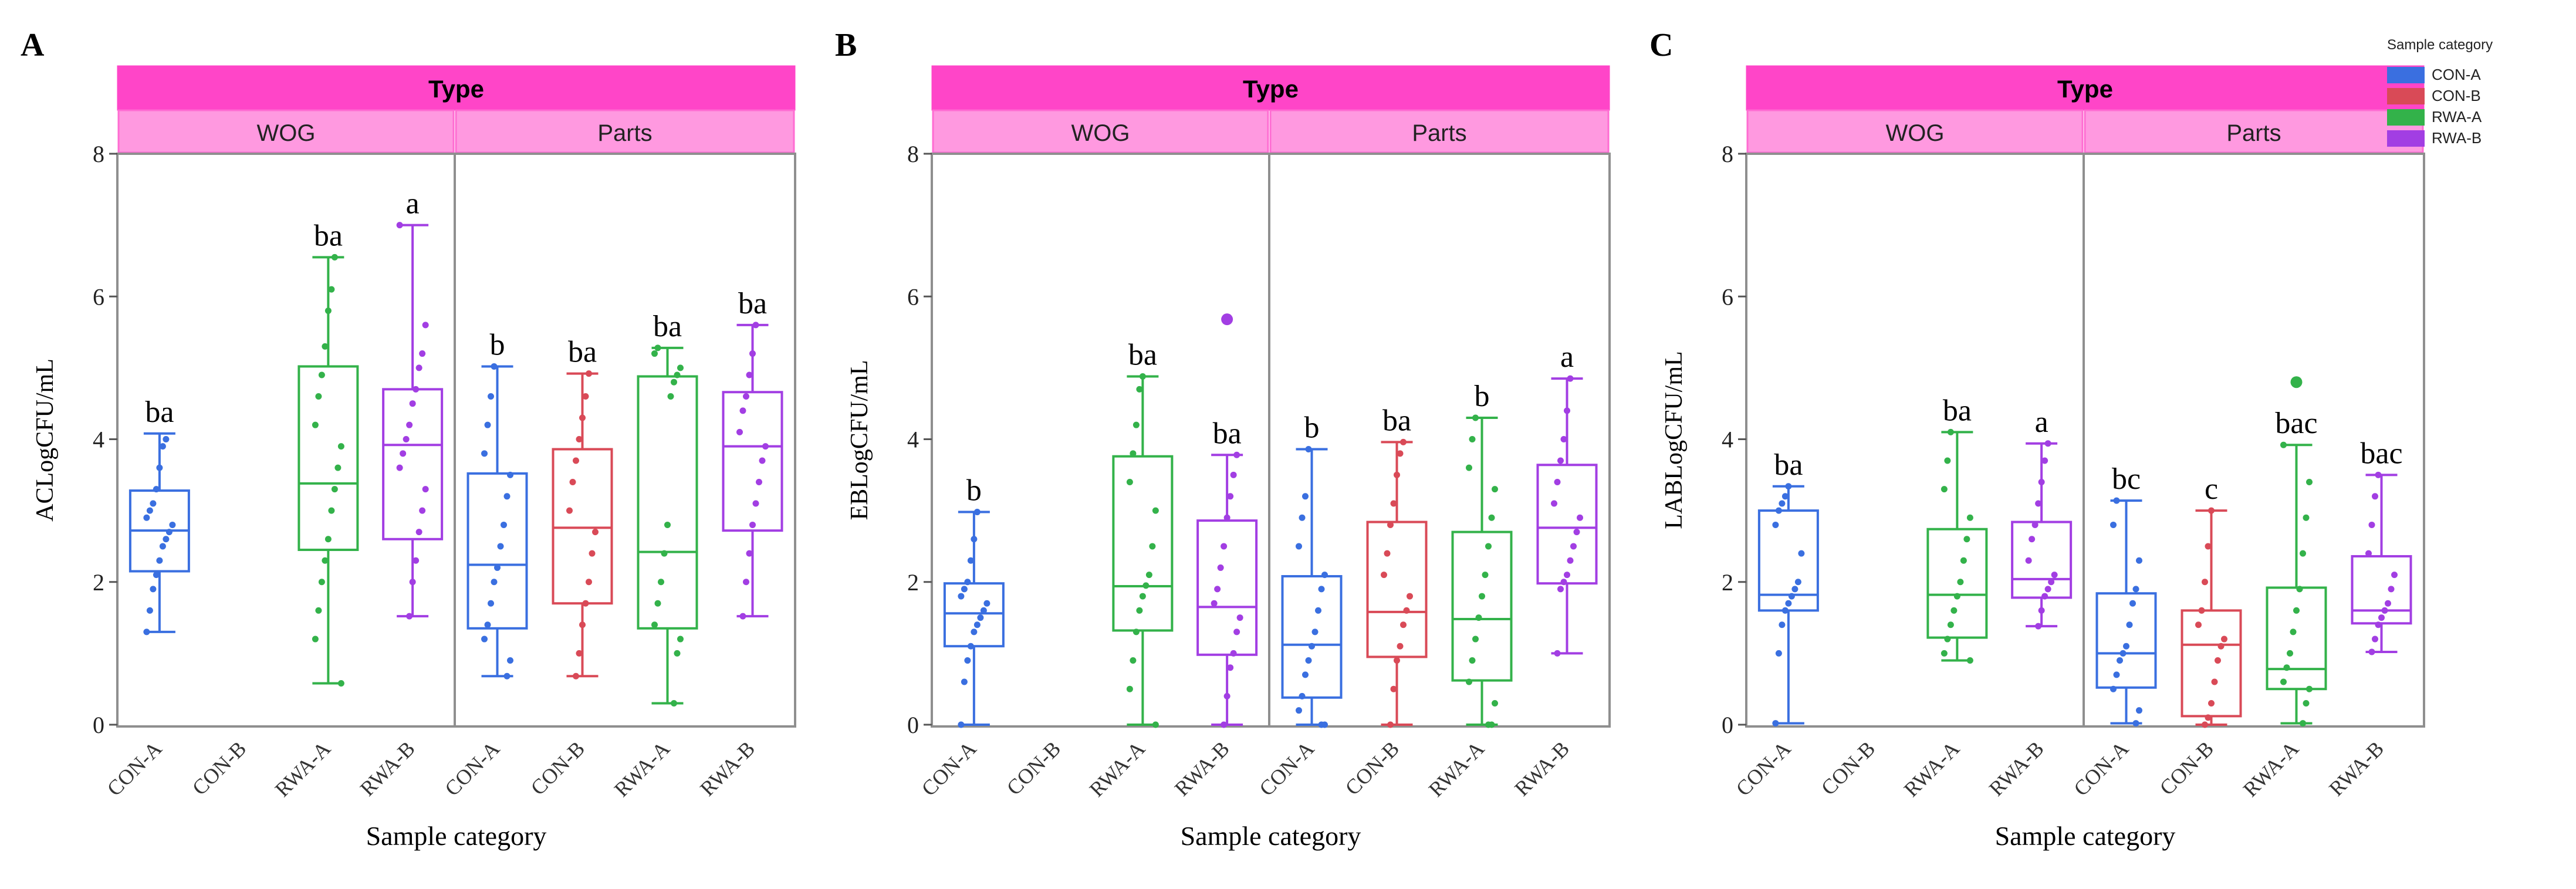 This screenshot has width=2576, height=889. Describe the element at coordinates (913, 440) in the screenshot. I see `y-tick-label: 4` at that location.